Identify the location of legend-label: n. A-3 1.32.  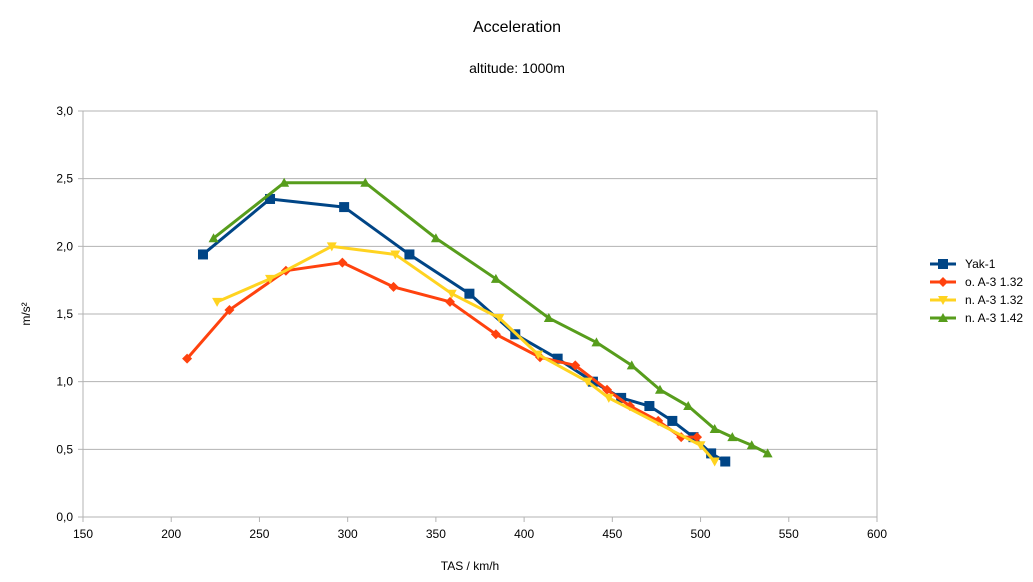
(994, 300).